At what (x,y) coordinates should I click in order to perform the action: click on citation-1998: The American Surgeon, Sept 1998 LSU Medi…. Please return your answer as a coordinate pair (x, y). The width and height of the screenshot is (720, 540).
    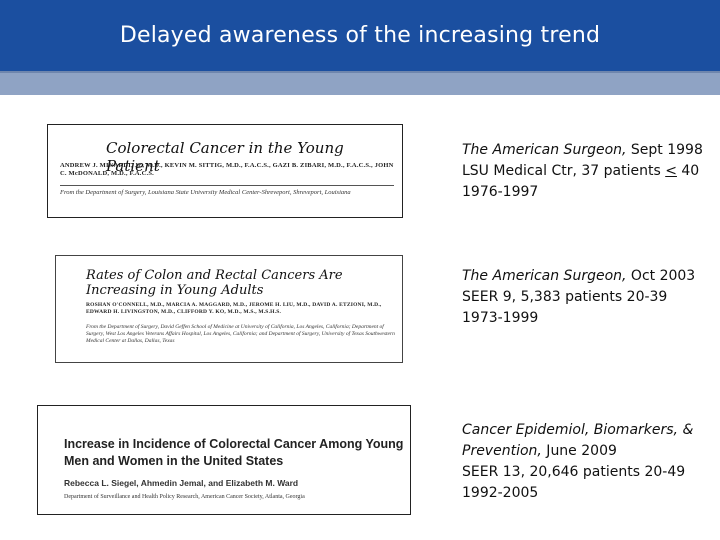
    Looking at the image, I should click on (582, 171).